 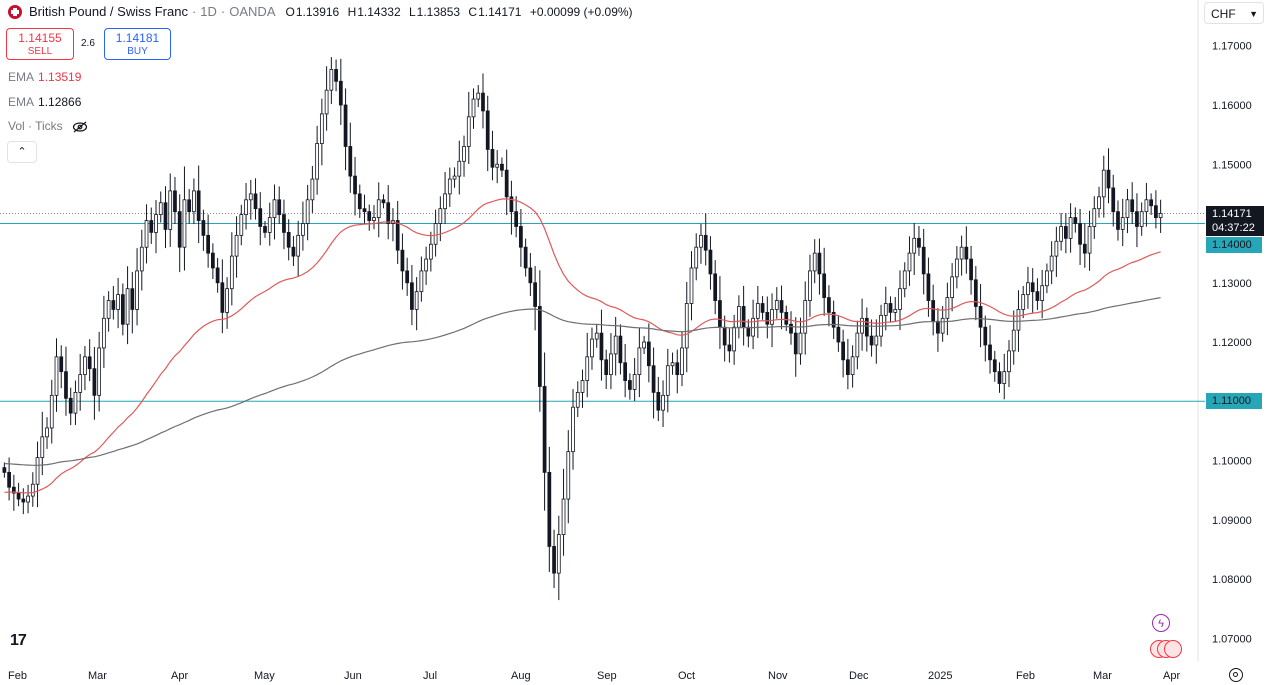 What do you see at coordinates (353, 676) in the screenshot?
I see `x-tick-label: Jun` at bounding box center [353, 676].